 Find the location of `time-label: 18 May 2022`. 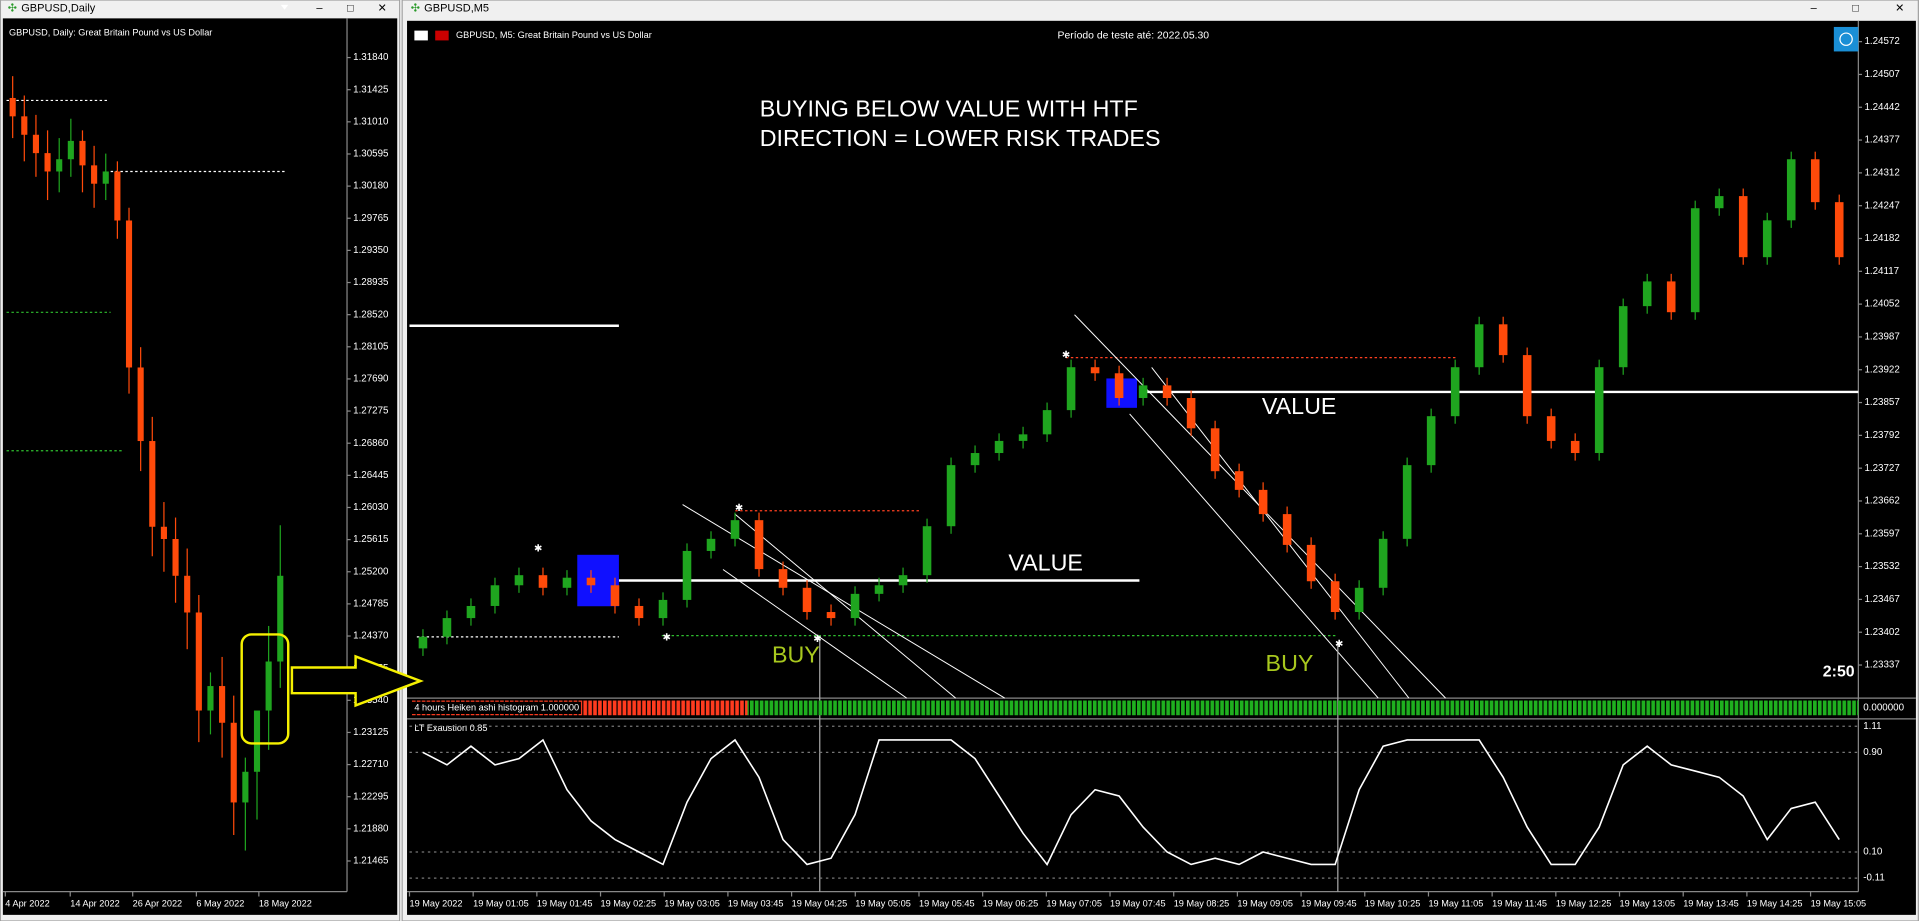

time-label: 18 May 2022 is located at coordinates (285, 903).